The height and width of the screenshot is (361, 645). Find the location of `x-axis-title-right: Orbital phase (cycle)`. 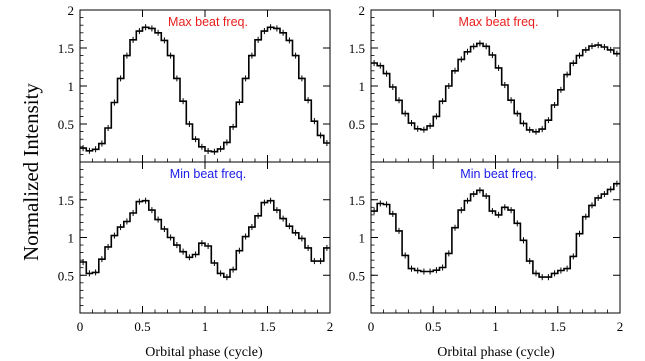

x-axis-title-right: Orbital phase (cycle) is located at coordinates (496, 352).